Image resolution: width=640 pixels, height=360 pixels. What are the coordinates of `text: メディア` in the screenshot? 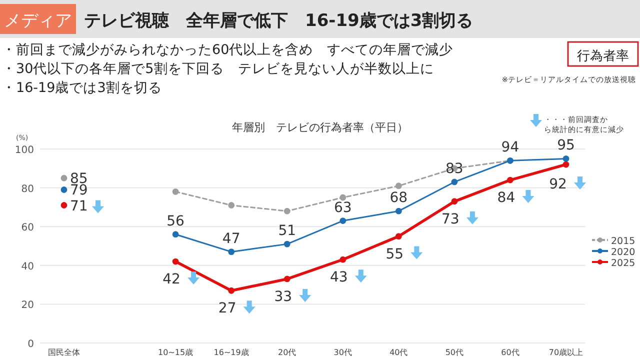 It's located at (38, 21).